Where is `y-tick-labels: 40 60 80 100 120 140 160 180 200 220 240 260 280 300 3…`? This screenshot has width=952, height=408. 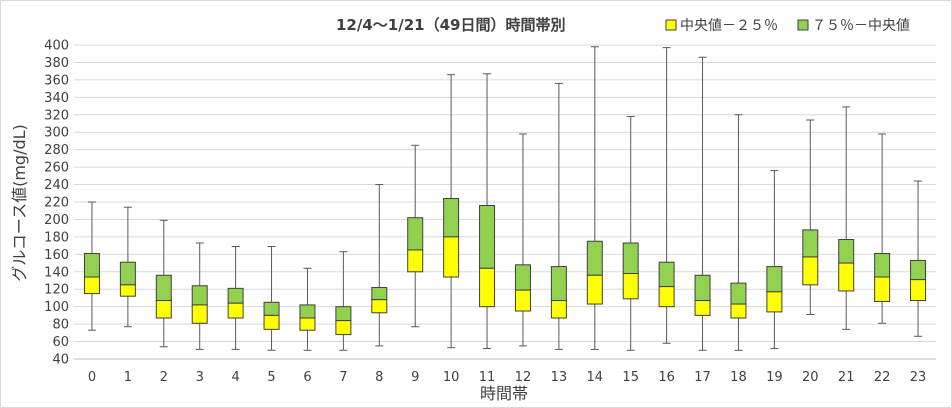
y-tick-labels: 40 60 80 100 120 140 160 180 200 220 240 260 280 300 3… is located at coordinates (56, 203).